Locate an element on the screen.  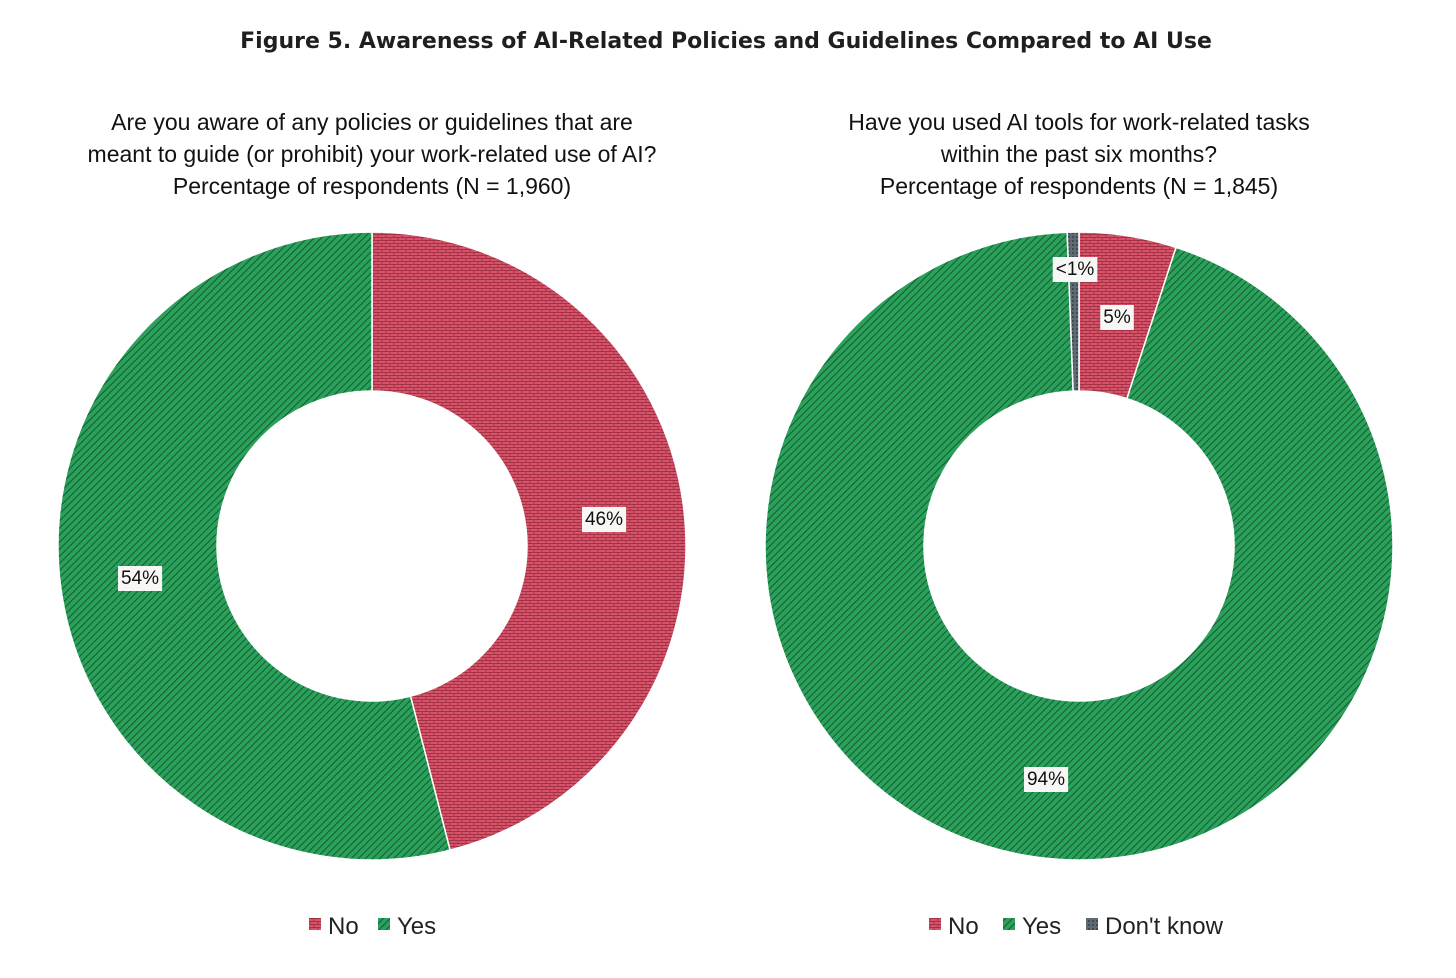
chart-2-subtitle-line-3: Percentage of respondents (N = 1,845) is located at coordinates (1079, 186).